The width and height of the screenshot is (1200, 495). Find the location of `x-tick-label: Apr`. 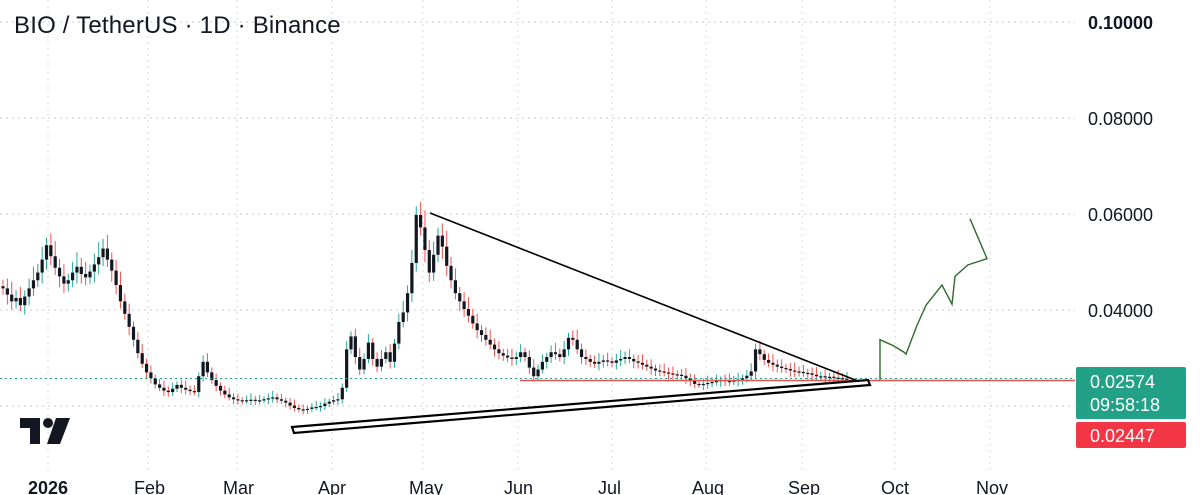

x-tick-label: Apr is located at coordinates (332, 486).